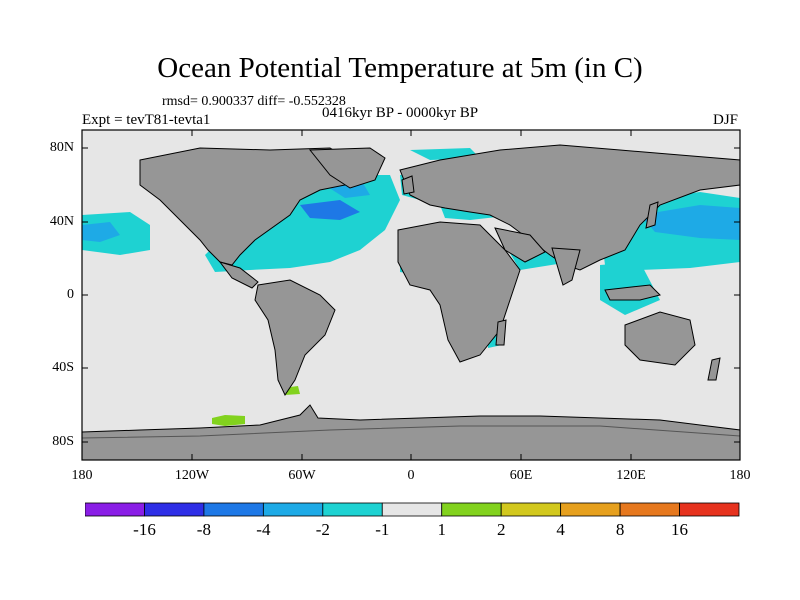 This screenshot has width=800, height=600. I want to click on colorbar-label: -4, so click(263, 529).